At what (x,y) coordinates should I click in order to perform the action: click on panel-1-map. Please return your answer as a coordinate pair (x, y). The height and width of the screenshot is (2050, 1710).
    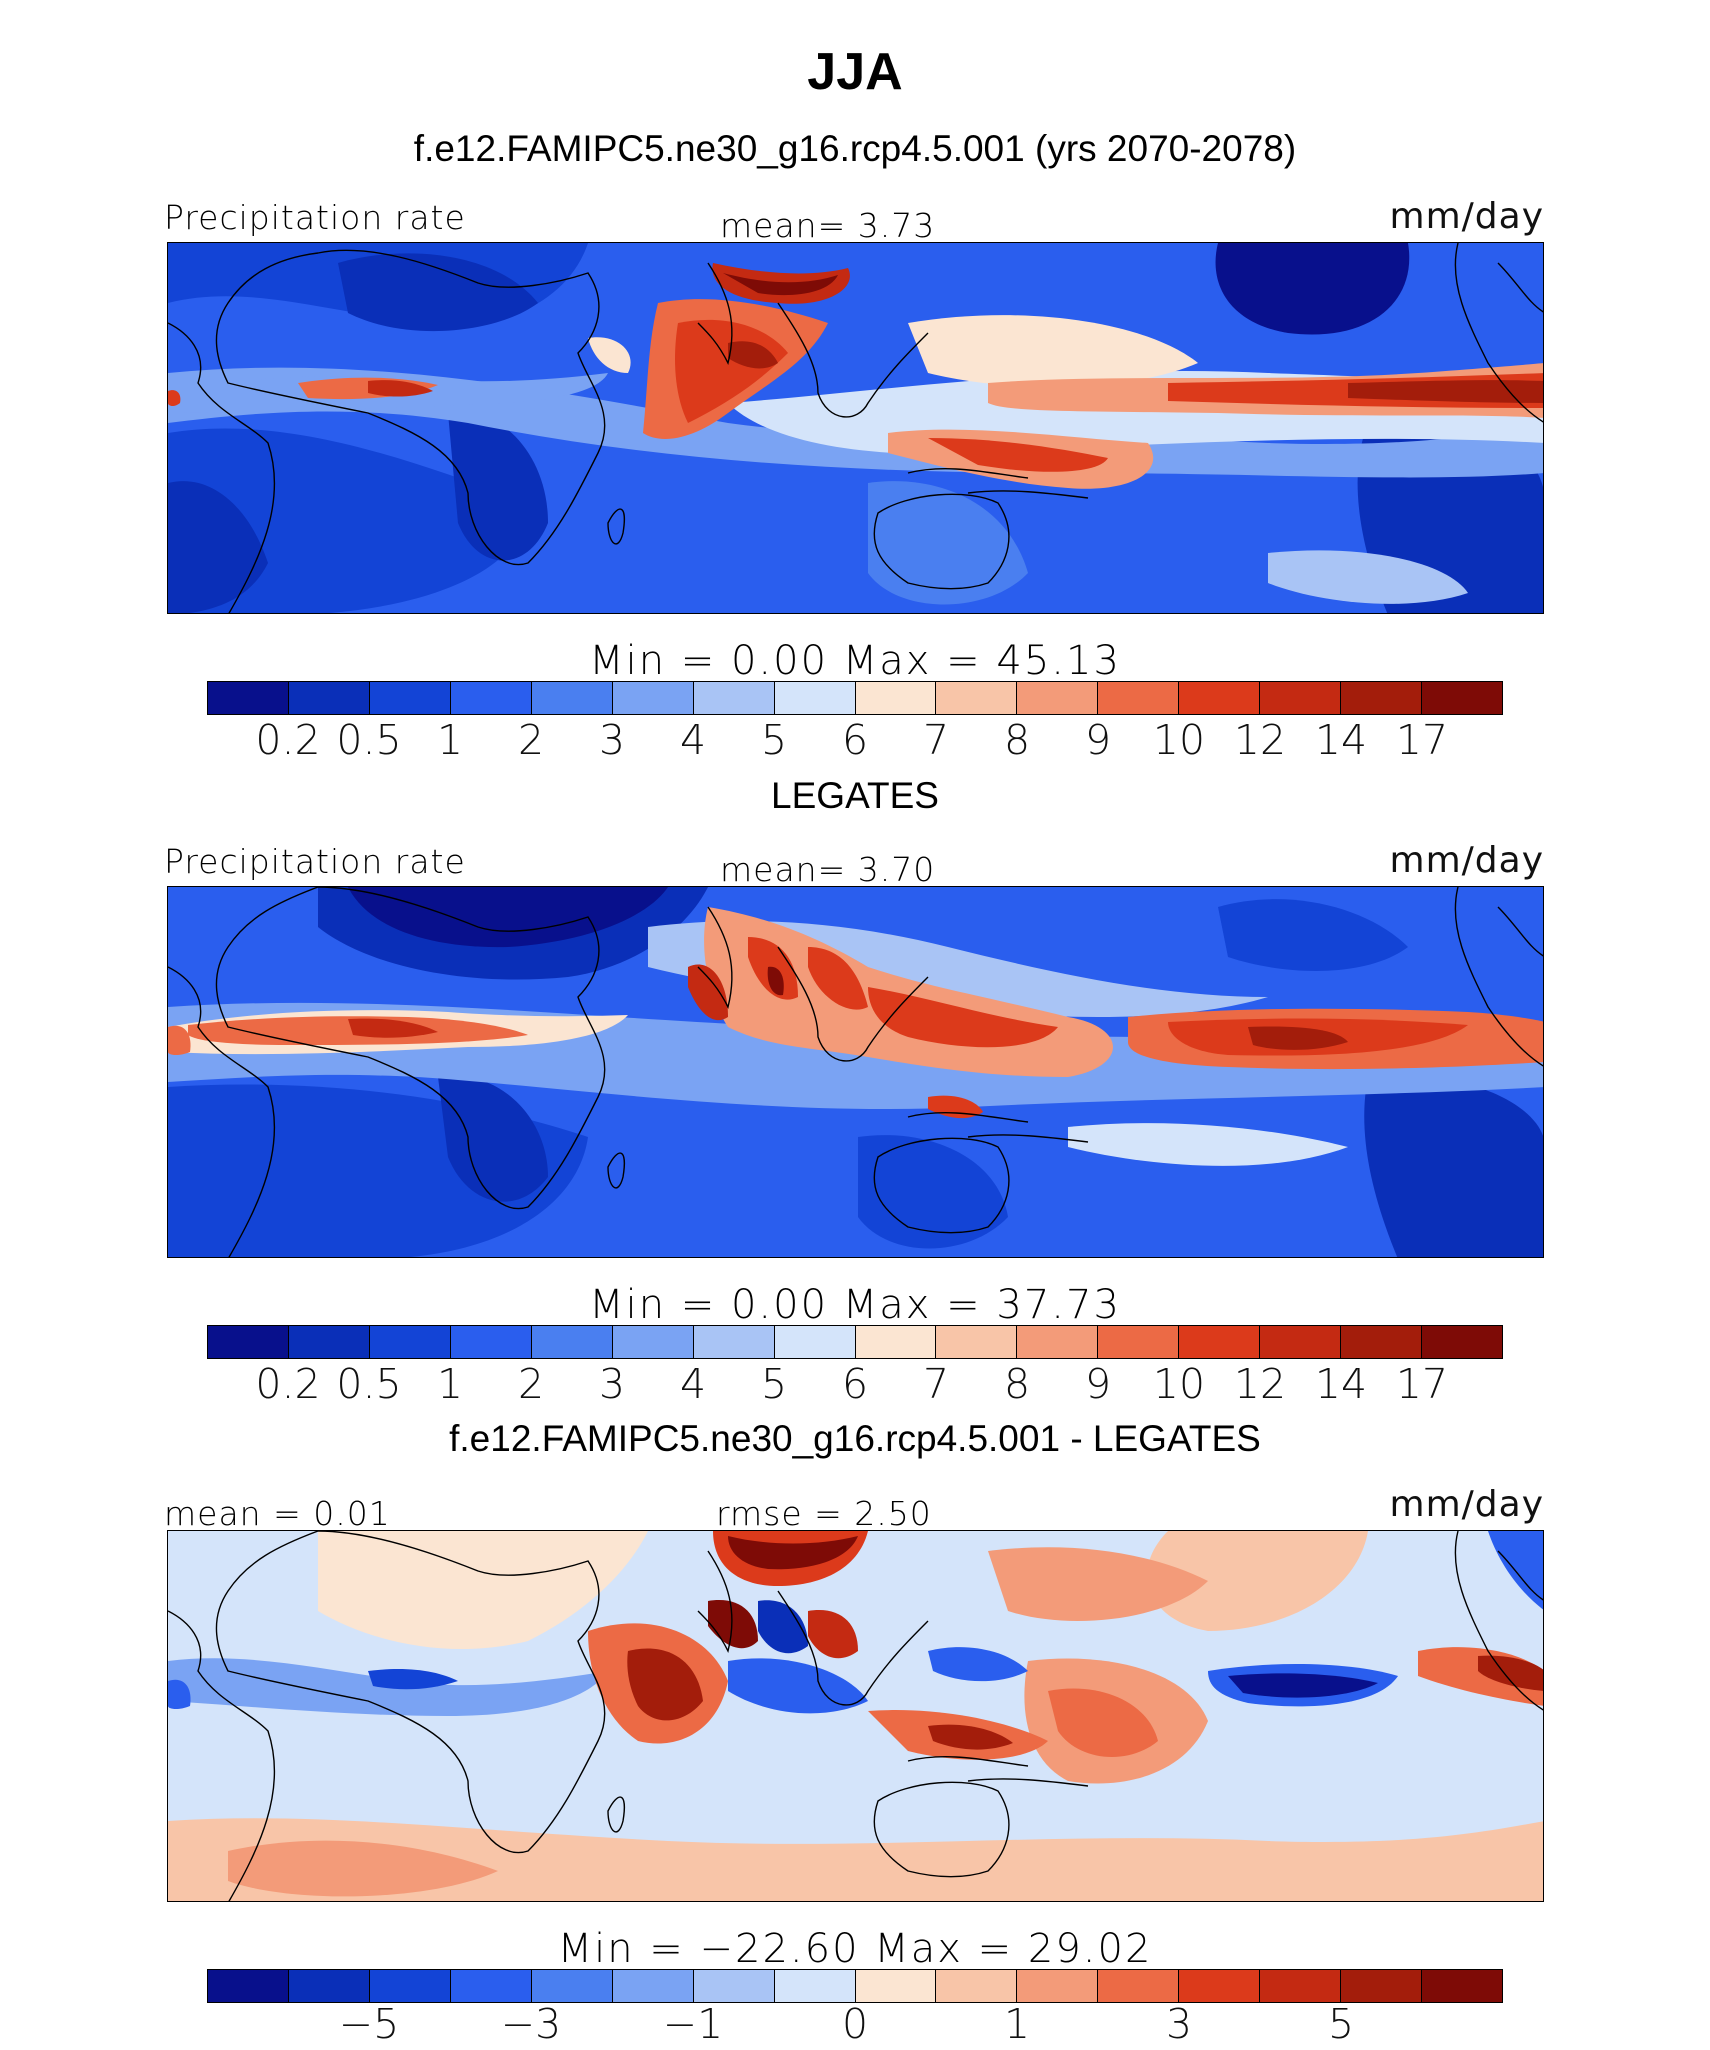
    Looking at the image, I should click on (855, 428).